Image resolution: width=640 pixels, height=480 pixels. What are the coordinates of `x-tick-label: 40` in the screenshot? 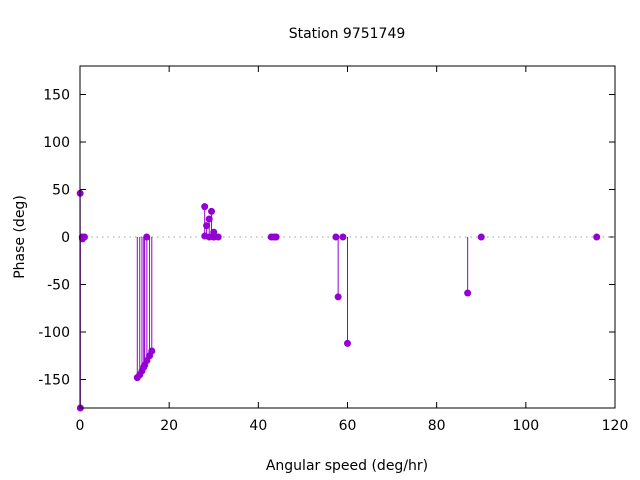 It's located at (258, 426).